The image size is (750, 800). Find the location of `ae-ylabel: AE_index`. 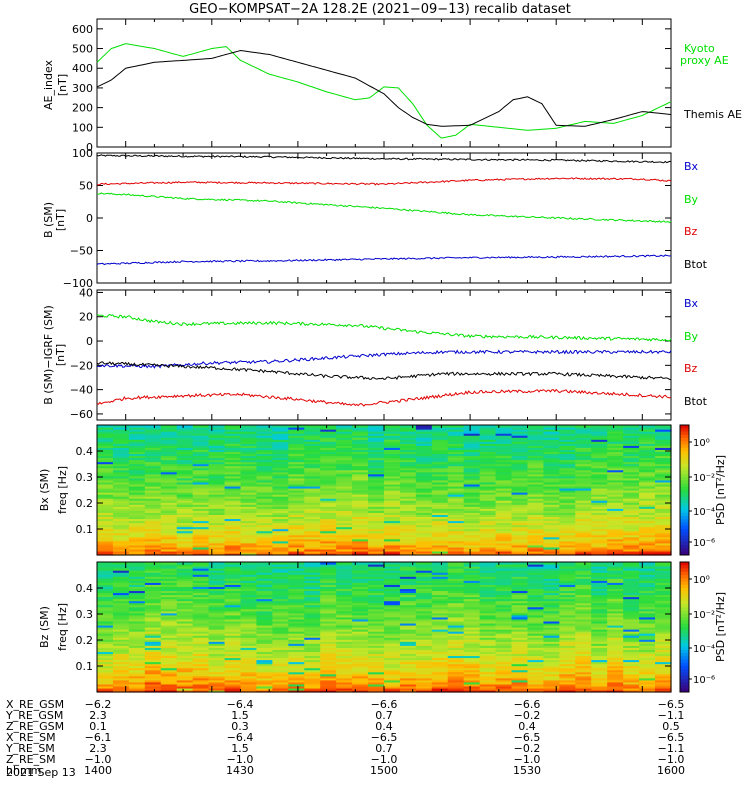

ae-ylabel: AE_index is located at coordinates (48, 84).